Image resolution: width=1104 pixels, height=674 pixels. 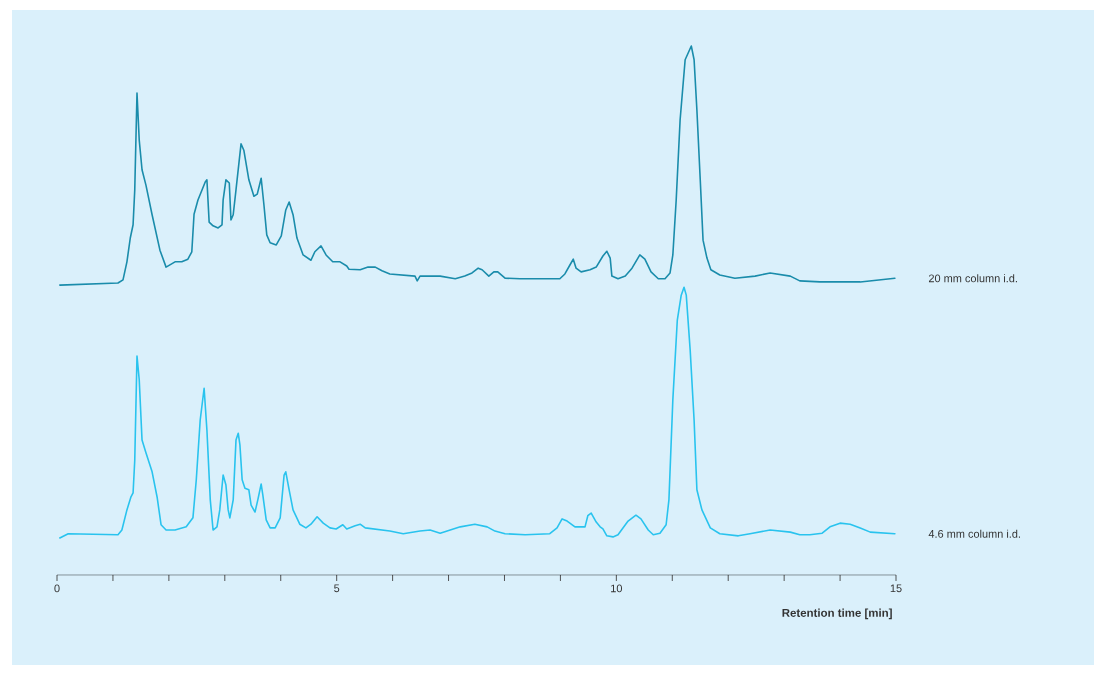 I want to click on x-tick-label: 0, so click(x=57, y=588).